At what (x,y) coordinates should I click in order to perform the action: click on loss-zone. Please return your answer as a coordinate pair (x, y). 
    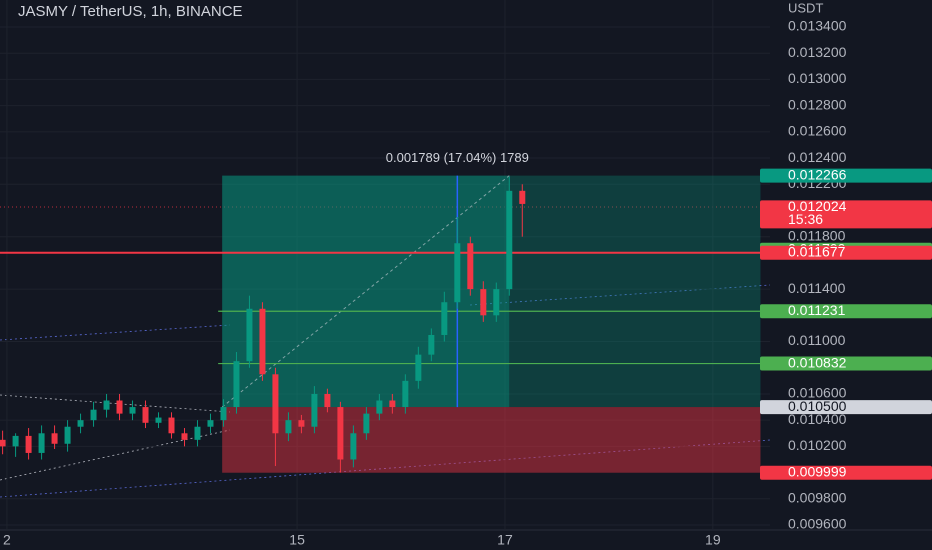
    Looking at the image, I should click on (491, 440).